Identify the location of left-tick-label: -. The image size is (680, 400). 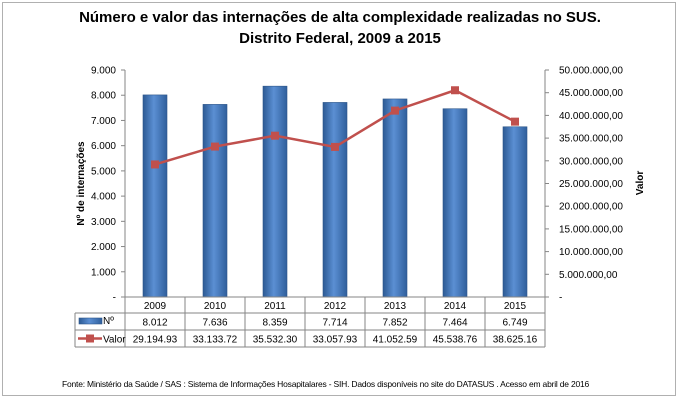
(114, 298).